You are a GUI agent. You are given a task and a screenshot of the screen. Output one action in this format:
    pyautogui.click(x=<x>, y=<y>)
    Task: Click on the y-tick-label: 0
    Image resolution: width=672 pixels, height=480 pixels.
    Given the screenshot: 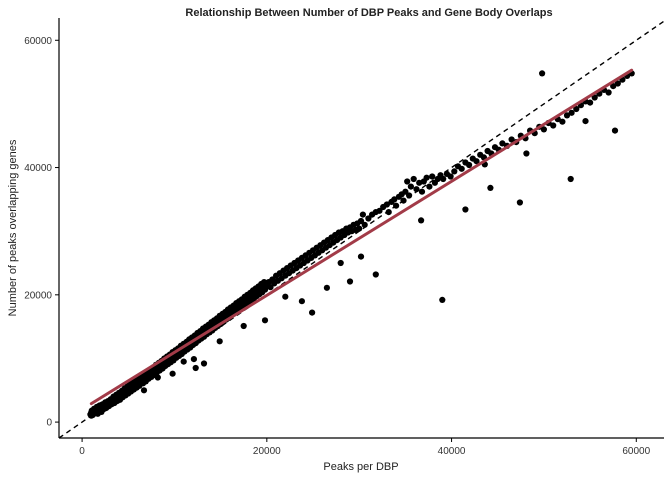 What is the action you would take?
    pyautogui.click(x=49, y=423)
    